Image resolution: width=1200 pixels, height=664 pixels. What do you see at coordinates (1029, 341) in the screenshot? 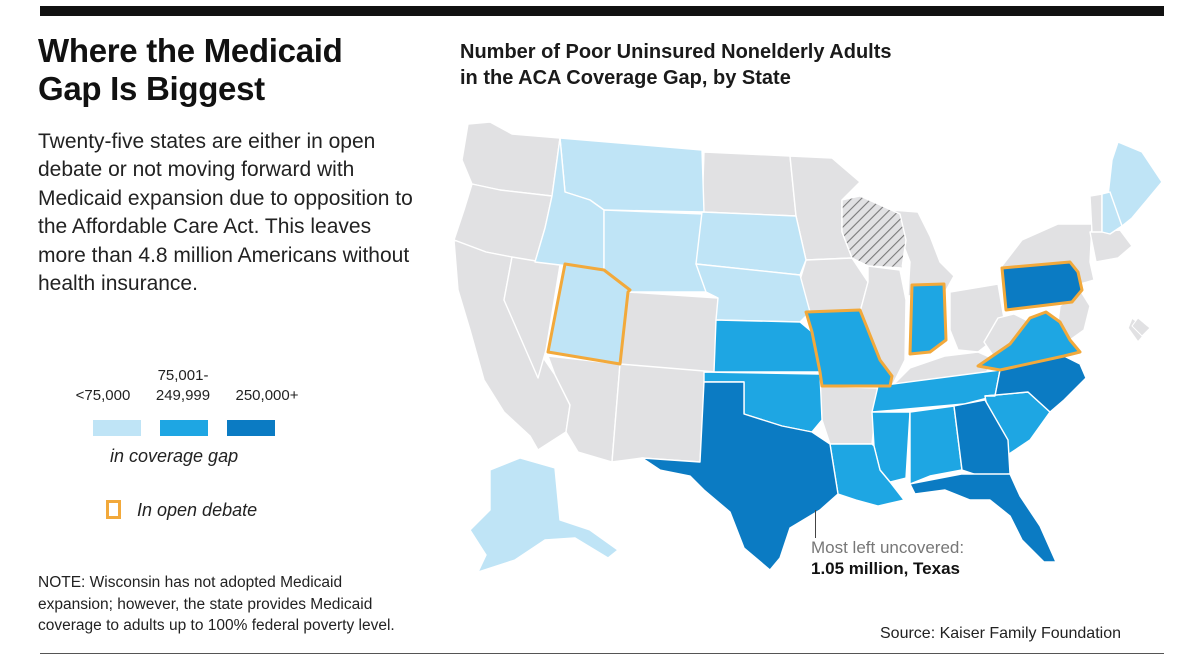
I see `state-virginia` at bounding box center [1029, 341].